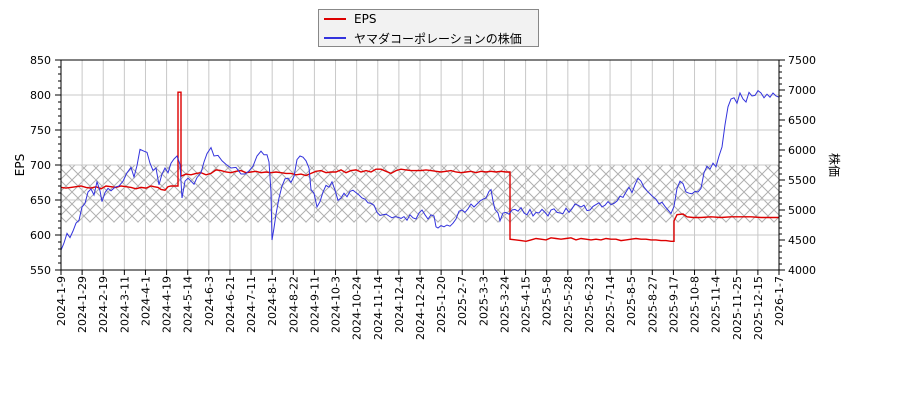 The height and width of the screenshot is (400, 900). Describe the element at coordinates (802, 270) in the screenshot. I see `right-tick-label: 4000` at that location.